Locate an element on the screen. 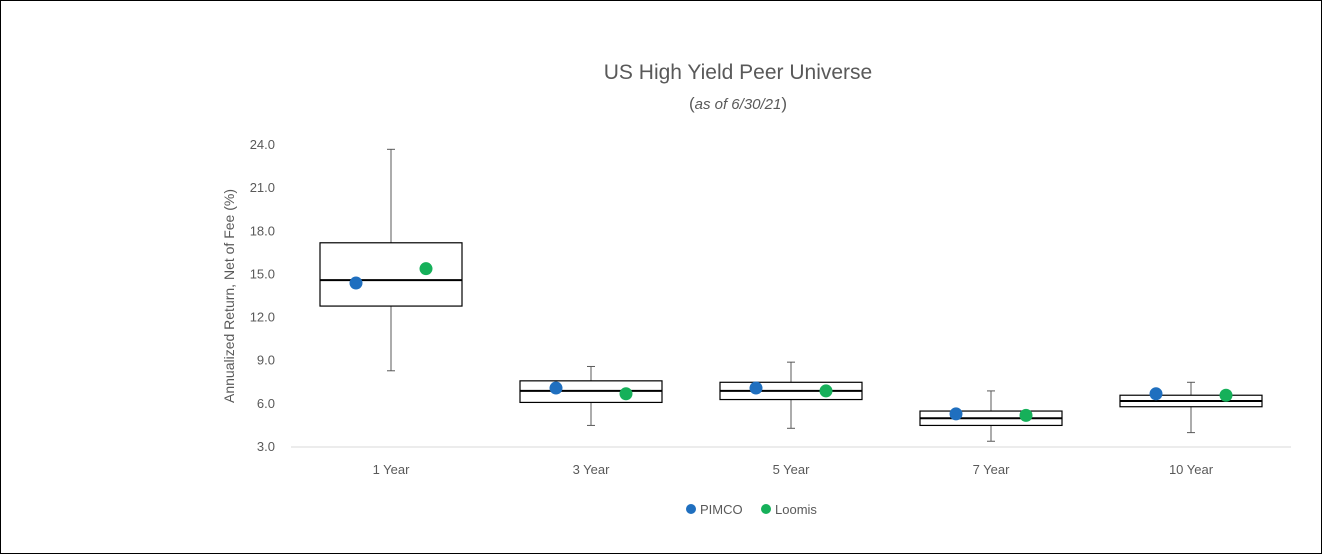 The height and width of the screenshot is (555, 1322). x-tick-label: 7 Year is located at coordinates (992, 469).